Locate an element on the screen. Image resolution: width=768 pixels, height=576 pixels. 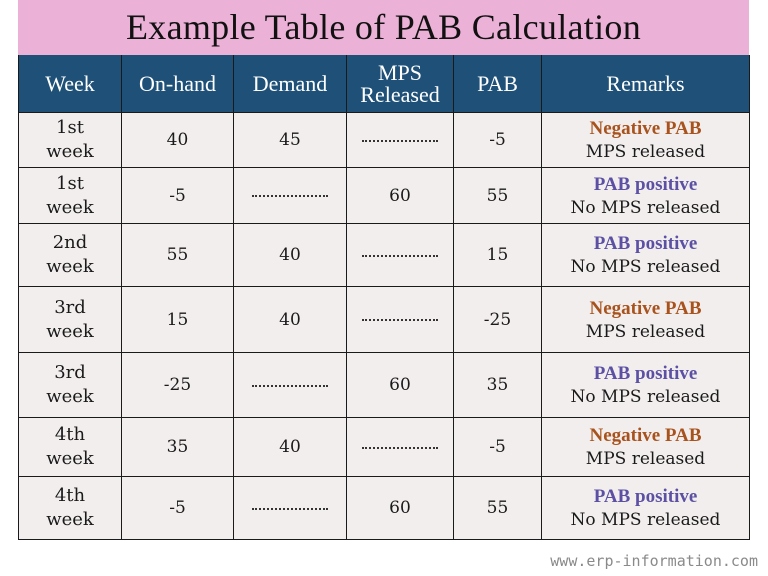
cell-pab: 15 is located at coordinates (497, 255).